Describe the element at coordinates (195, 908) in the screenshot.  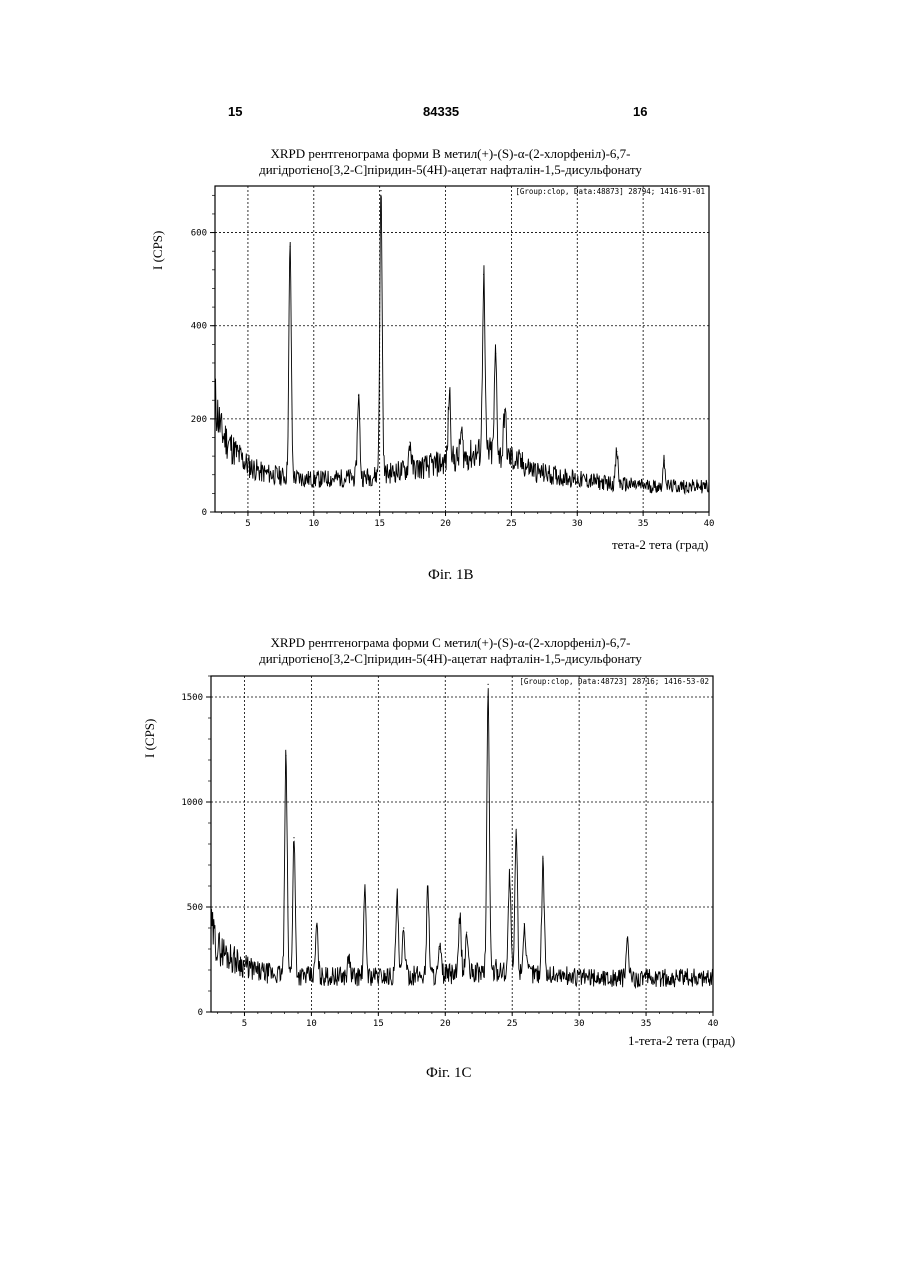
I see `chart-c-y-tick-label: 500` at that location.